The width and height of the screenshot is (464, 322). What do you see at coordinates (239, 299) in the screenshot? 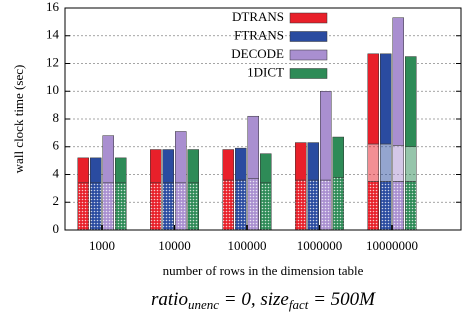
I see `annotation-part: = 0,` at bounding box center [239, 299].